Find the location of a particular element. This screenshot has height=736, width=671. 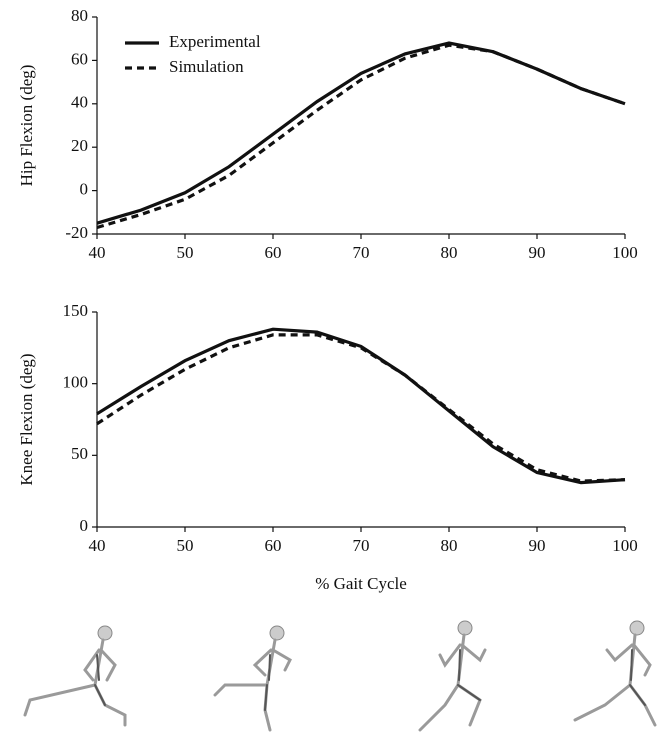

skeleton-frames is located at coordinates (340, 676).